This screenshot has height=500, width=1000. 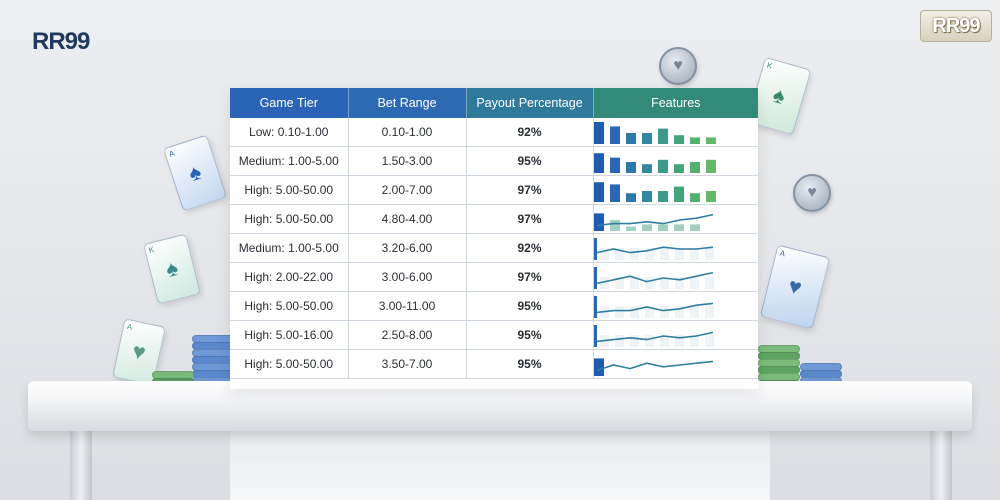 What do you see at coordinates (941, 465) in the screenshot?
I see `table-leg-right` at bounding box center [941, 465].